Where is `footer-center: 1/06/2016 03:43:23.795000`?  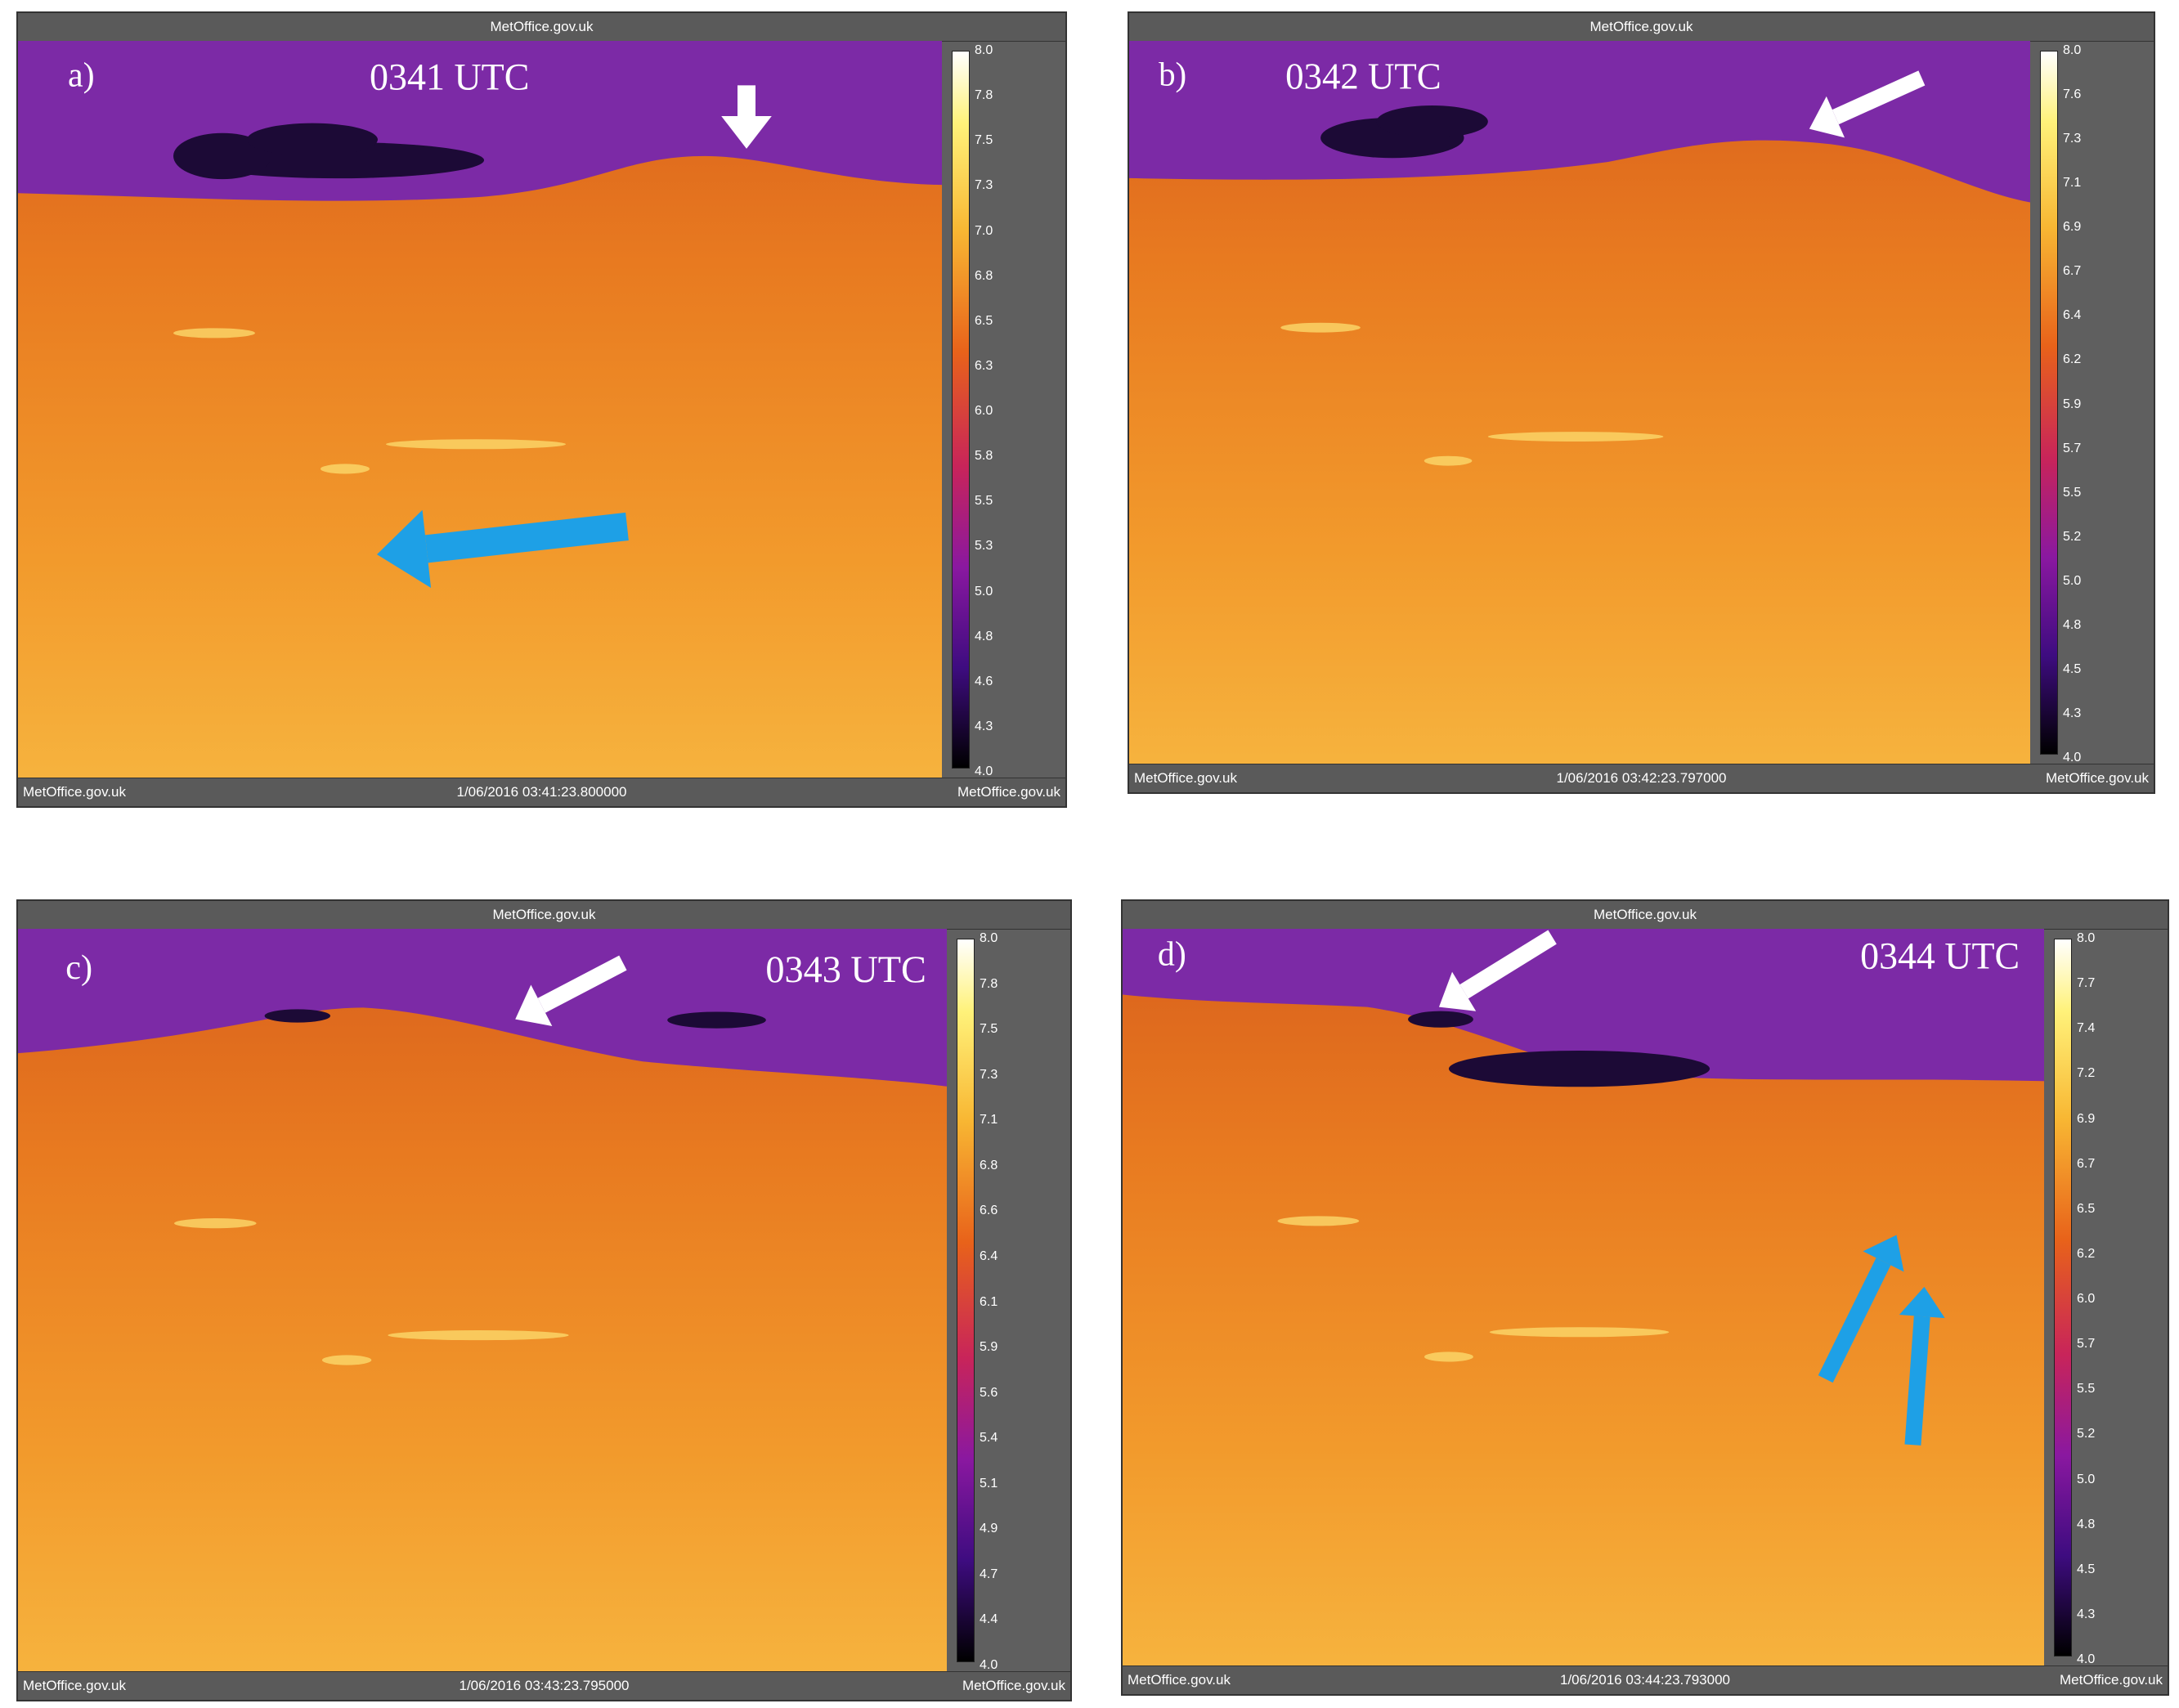 footer-center: 1/06/2016 03:43:23.795000 is located at coordinates (544, 1685).